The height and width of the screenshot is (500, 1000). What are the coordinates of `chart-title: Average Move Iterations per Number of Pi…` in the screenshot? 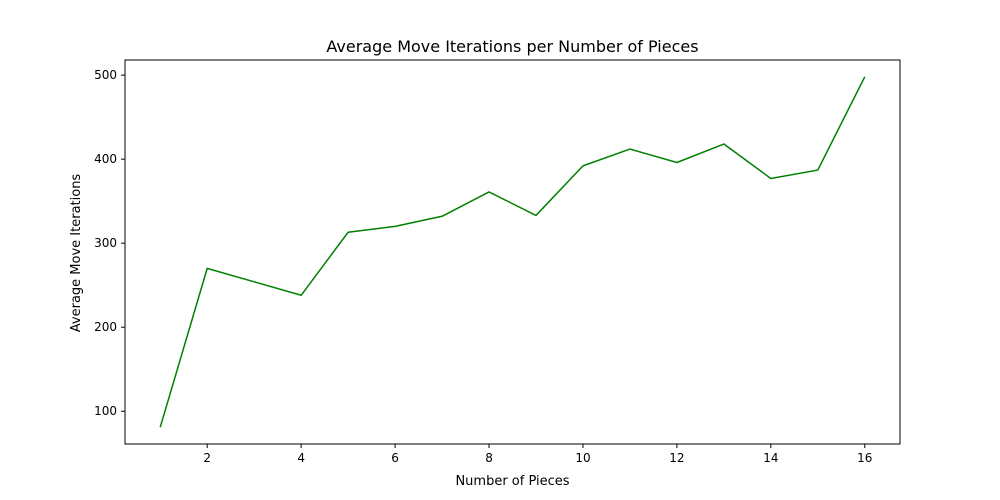 It's located at (512, 46).